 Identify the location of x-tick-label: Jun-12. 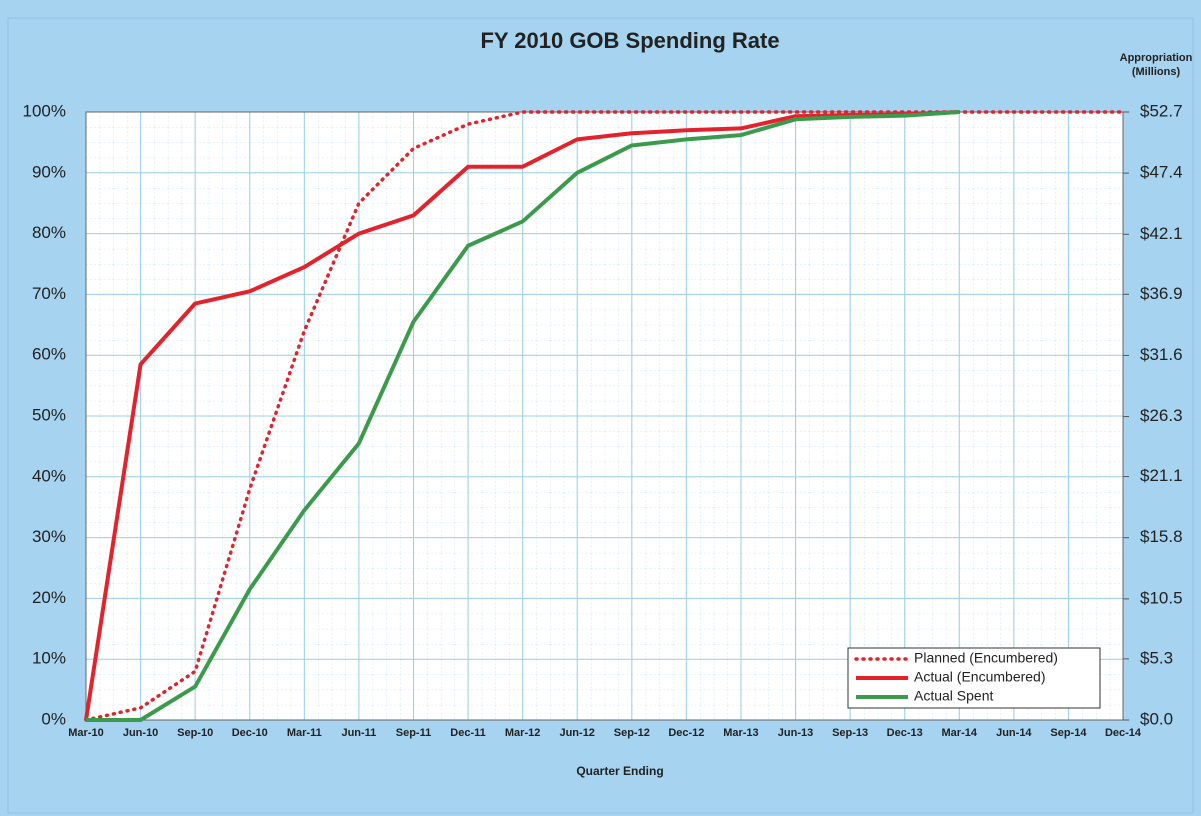
(576, 733).